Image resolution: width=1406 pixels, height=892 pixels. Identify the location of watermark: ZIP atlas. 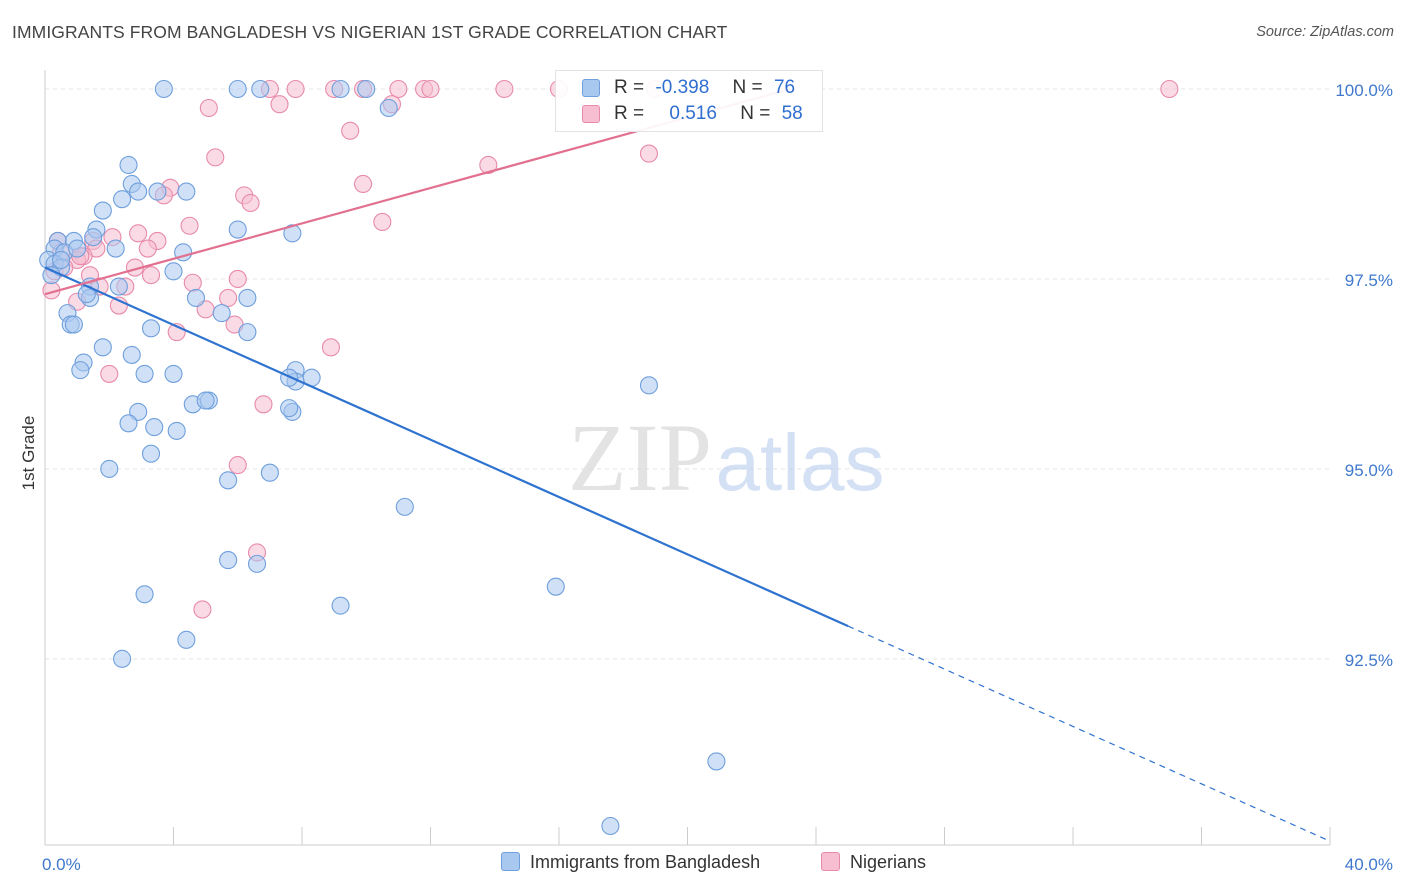
(726, 457).